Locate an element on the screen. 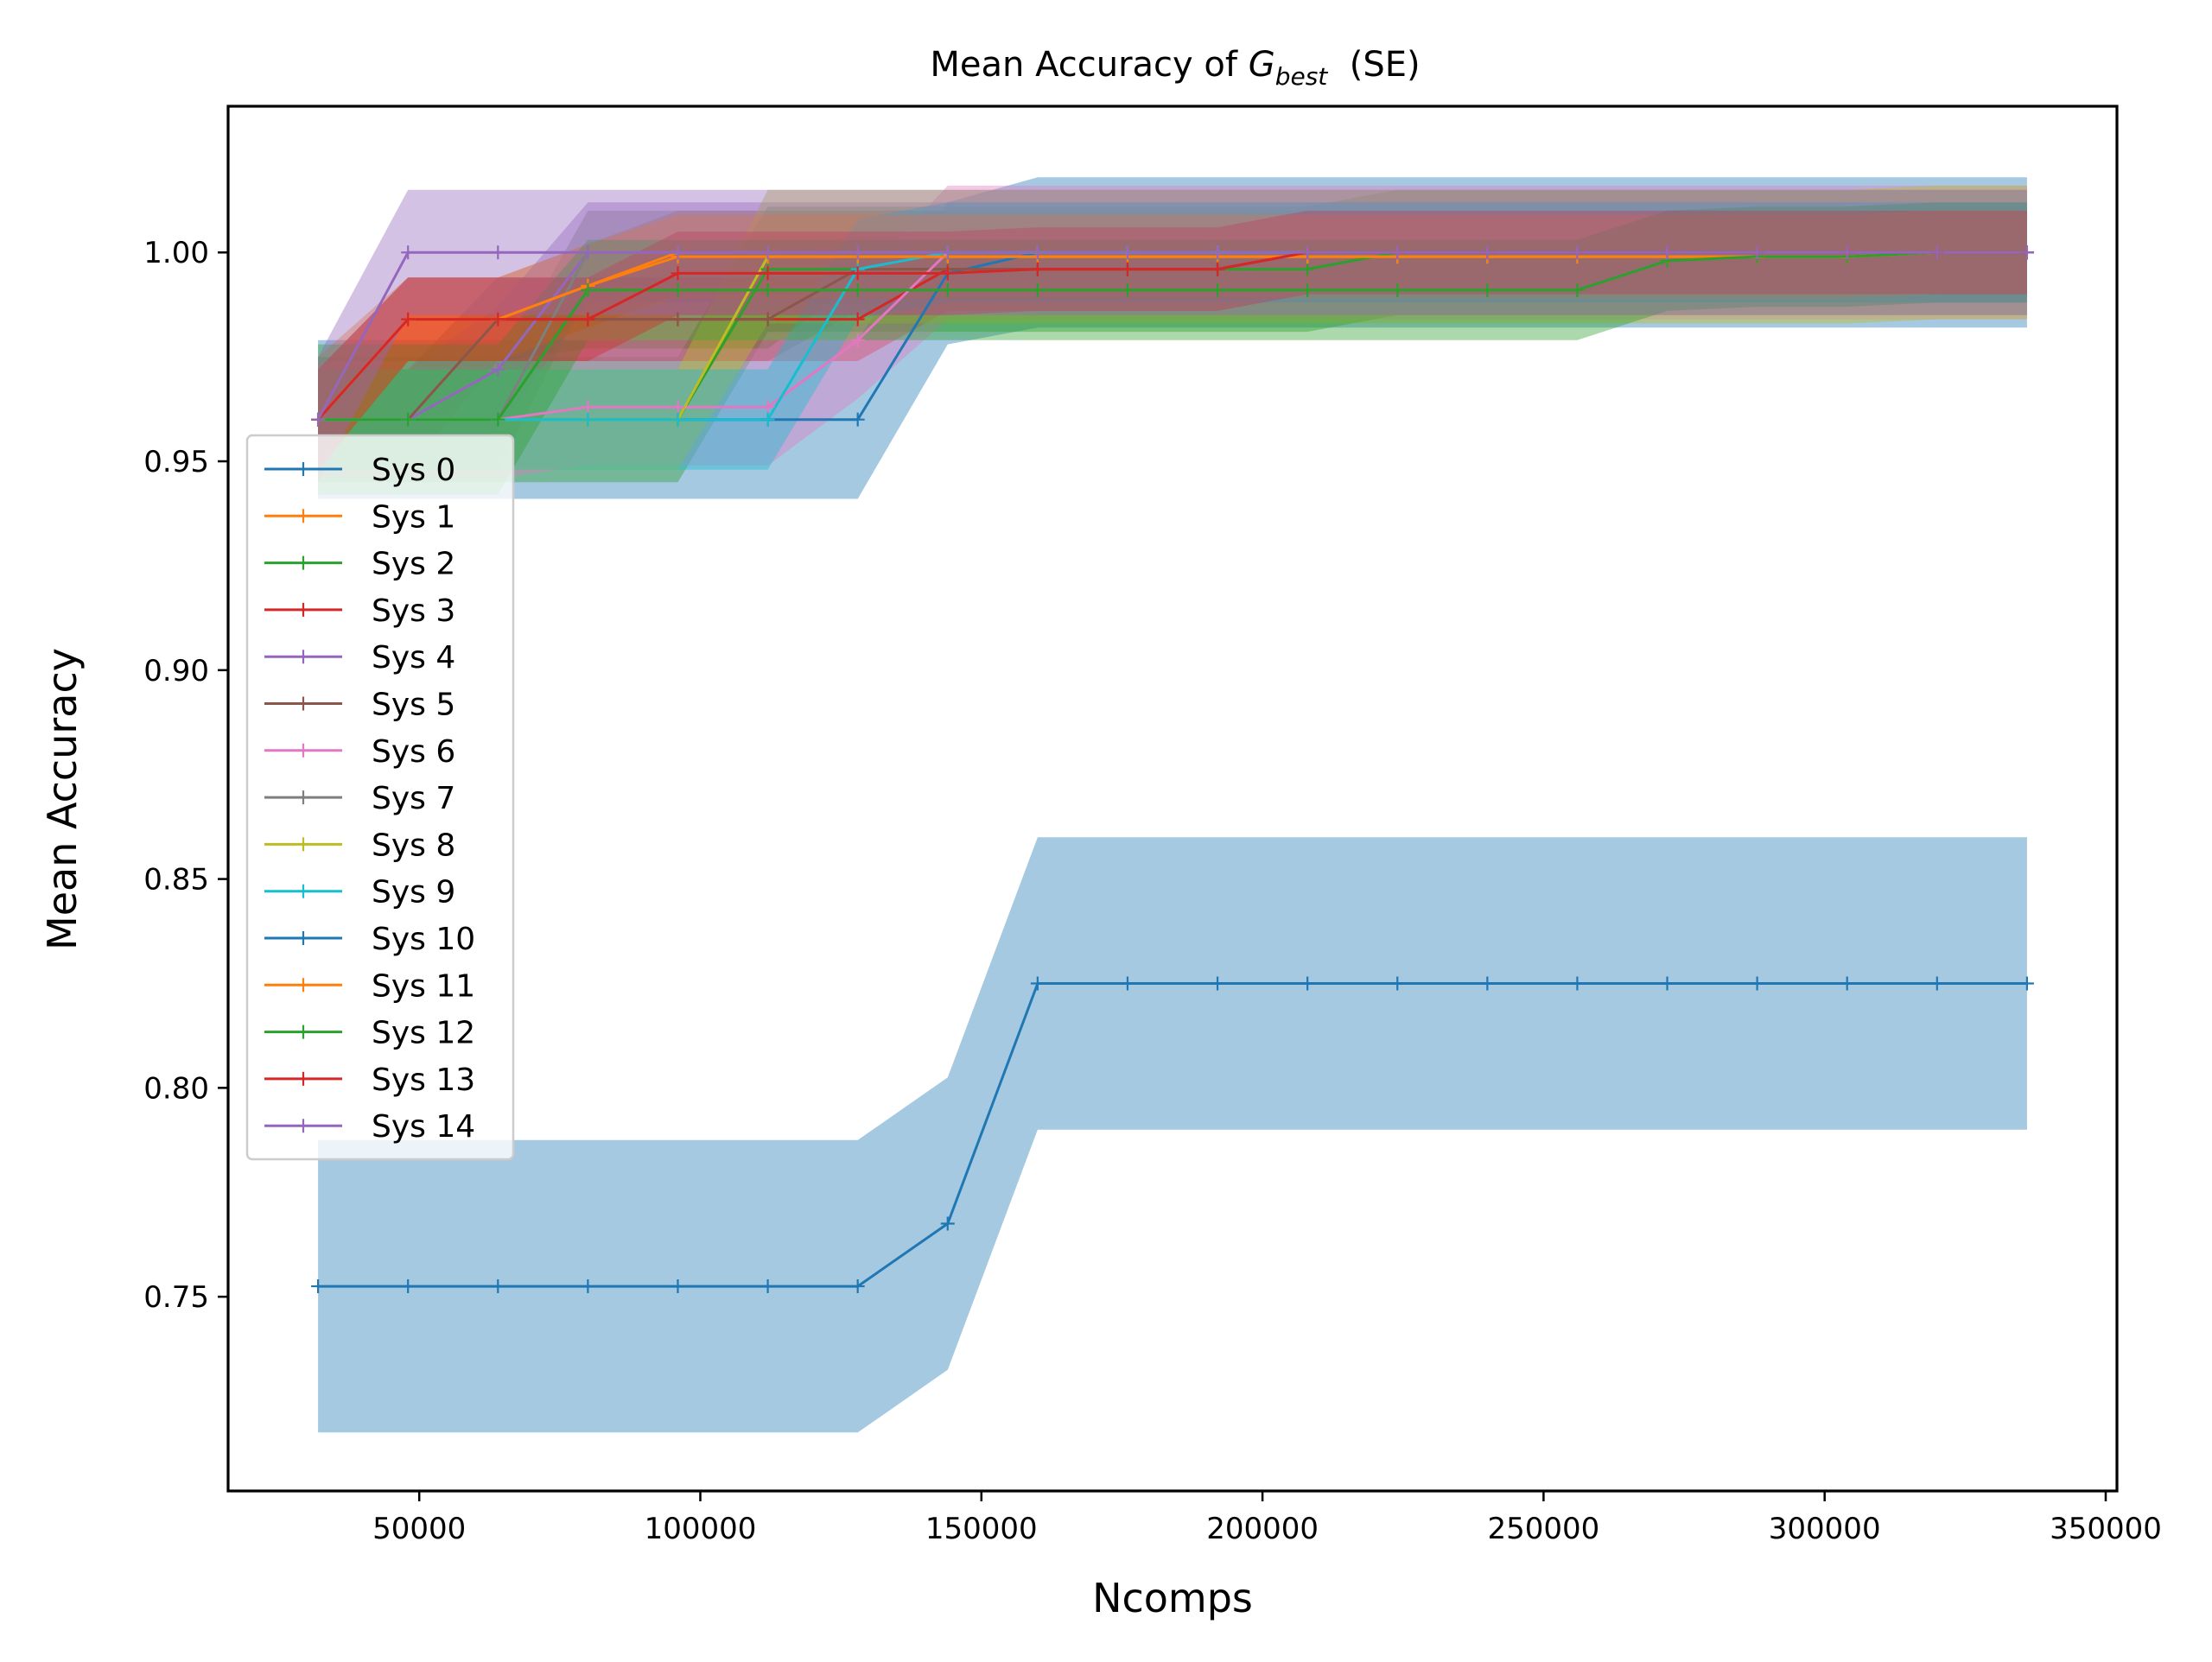 This screenshot has height=1662, width=2212. legend-label: Sys 4 is located at coordinates (413, 658).